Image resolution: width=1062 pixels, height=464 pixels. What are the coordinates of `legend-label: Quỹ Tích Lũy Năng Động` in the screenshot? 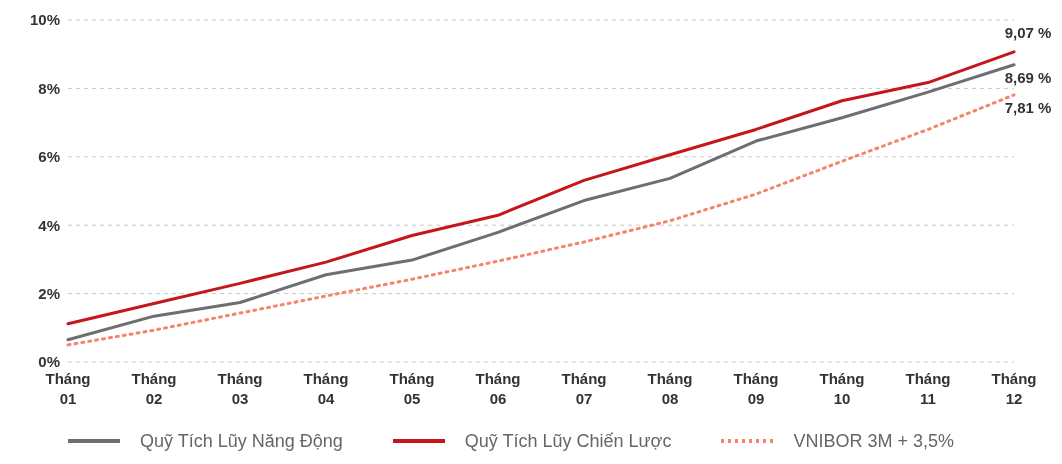 It's located at (241, 441).